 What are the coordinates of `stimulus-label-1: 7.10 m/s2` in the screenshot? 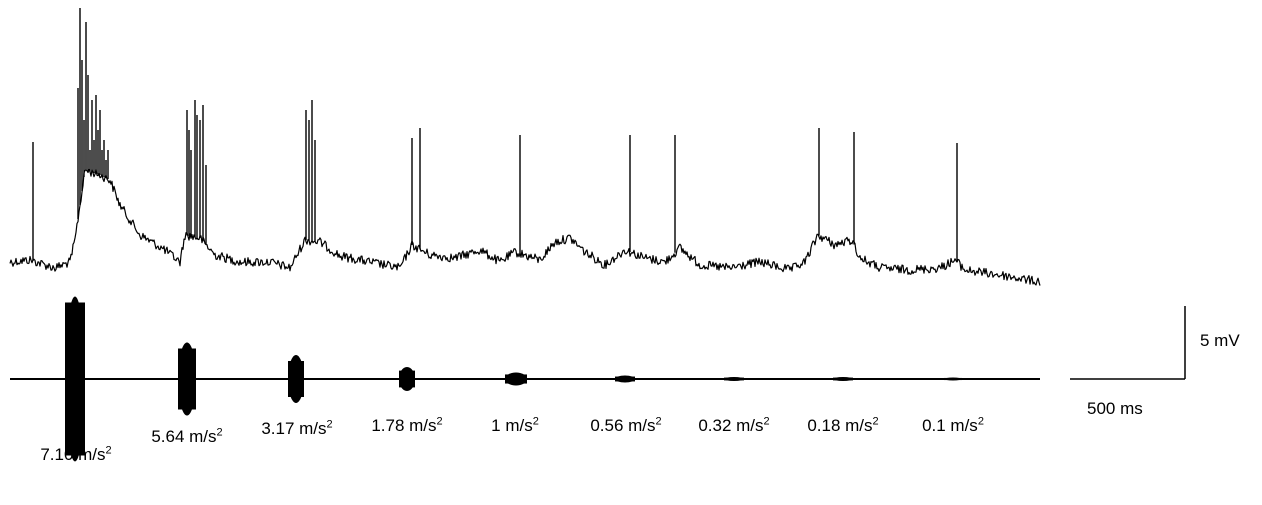 It's located at (75, 455).